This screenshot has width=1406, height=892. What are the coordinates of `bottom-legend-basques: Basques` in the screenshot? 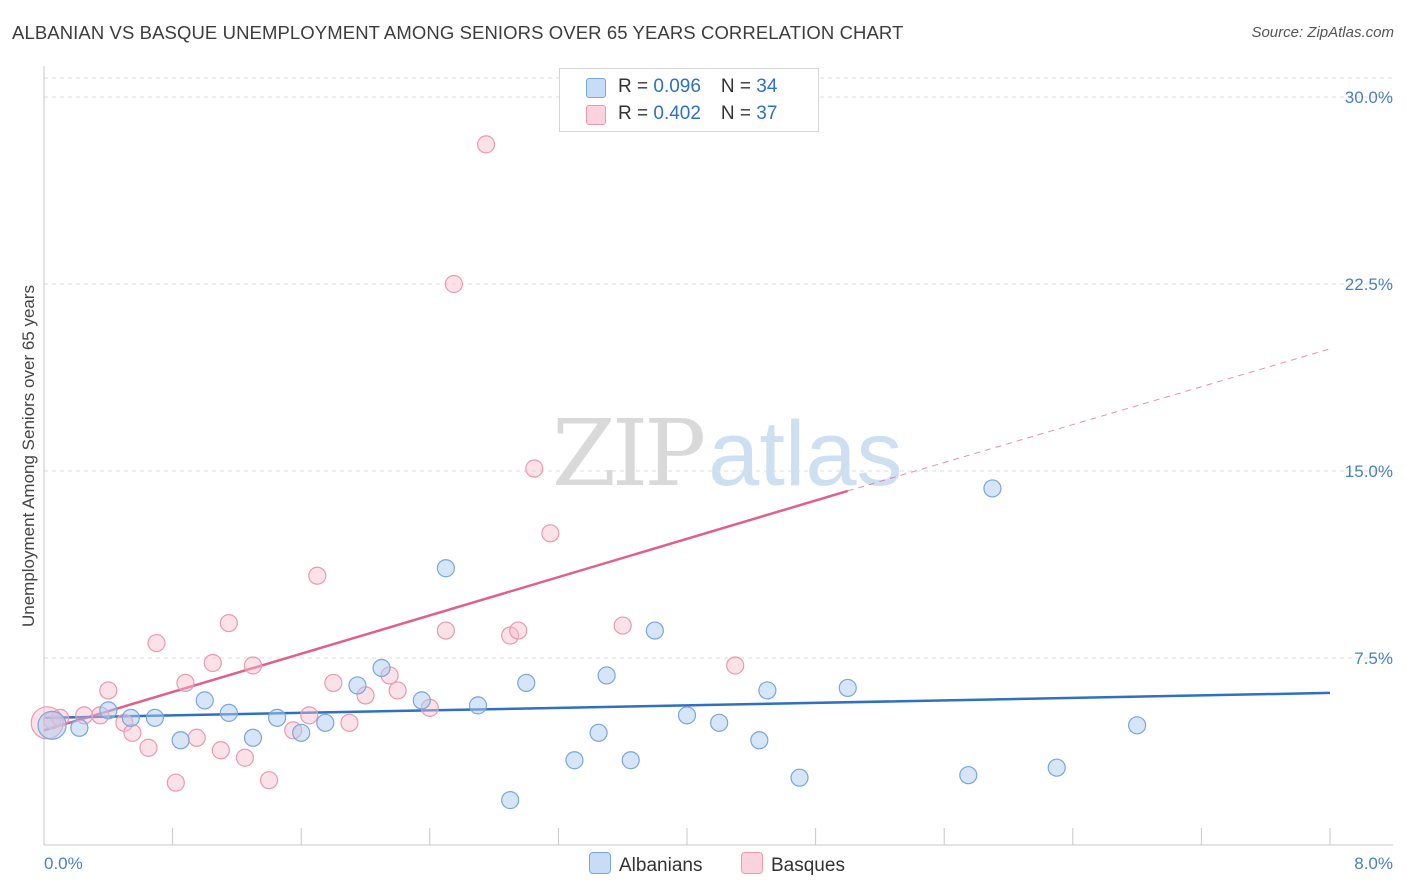 It's located at (793, 864).